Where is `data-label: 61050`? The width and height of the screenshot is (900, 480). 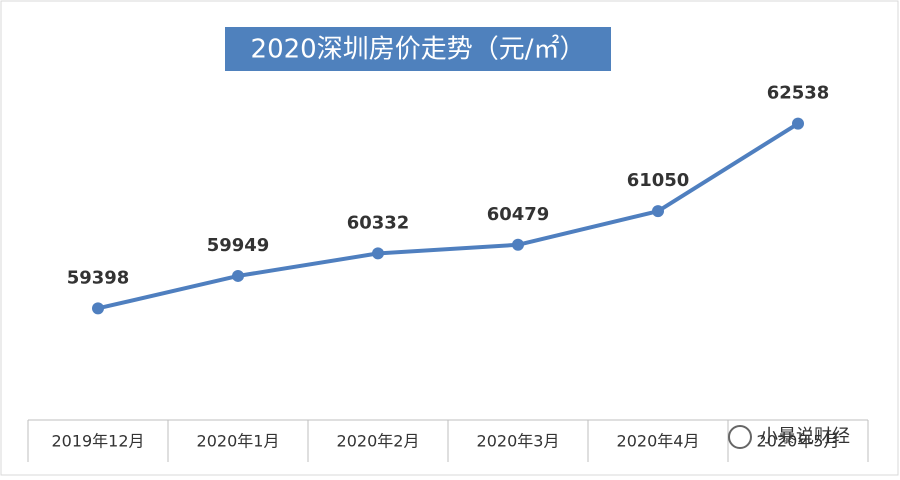 data-label: 61050 is located at coordinates (658, 180).